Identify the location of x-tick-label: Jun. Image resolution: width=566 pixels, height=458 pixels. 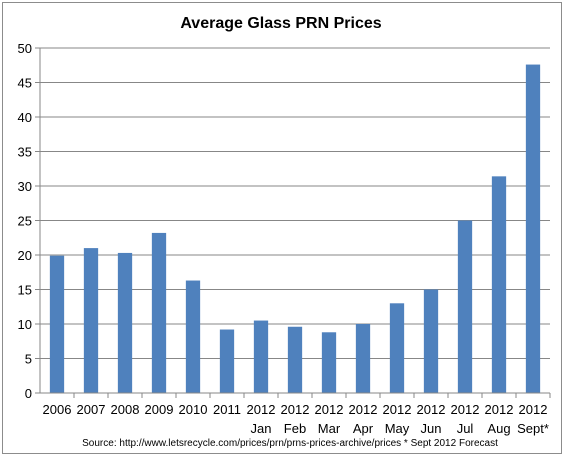
(431, 428).